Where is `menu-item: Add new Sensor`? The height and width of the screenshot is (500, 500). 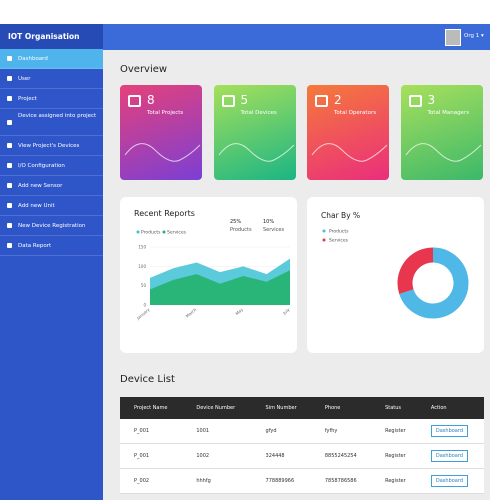 menu-item: Add new Sensor is located at coordinates (51, 186).